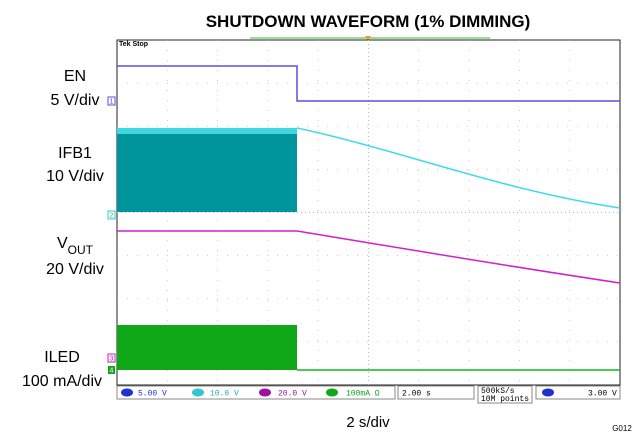  I want to click on ifb1-switching, so click(207, 170).